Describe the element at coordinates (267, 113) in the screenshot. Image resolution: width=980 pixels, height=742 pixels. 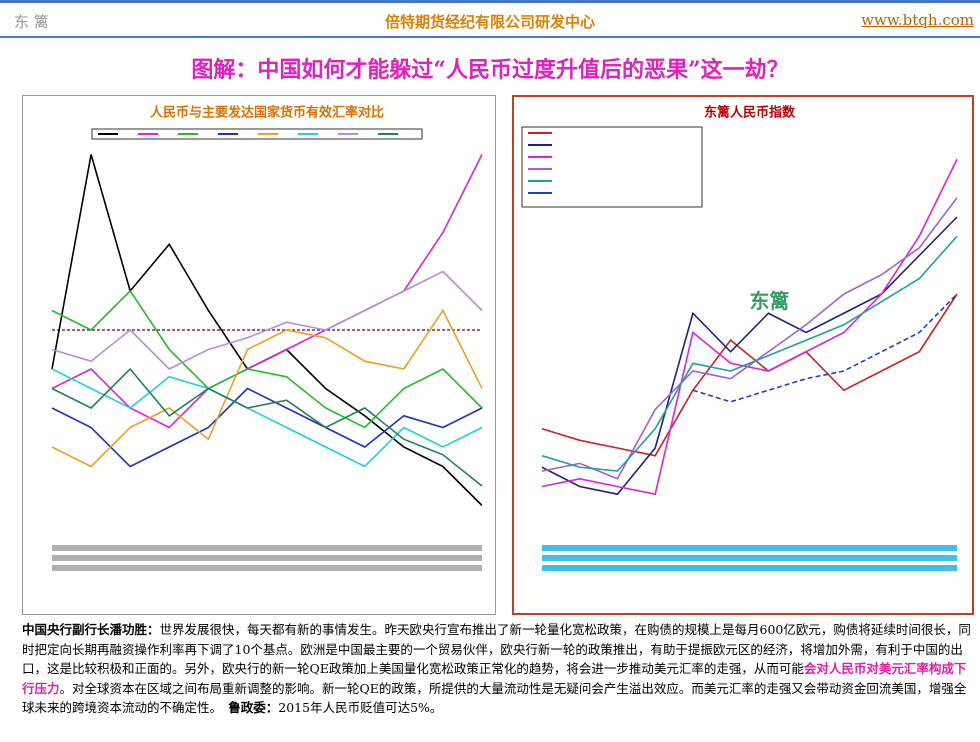
I see `chart-title: 人民币与主要发达国家货币有效汇率对比` at that location.